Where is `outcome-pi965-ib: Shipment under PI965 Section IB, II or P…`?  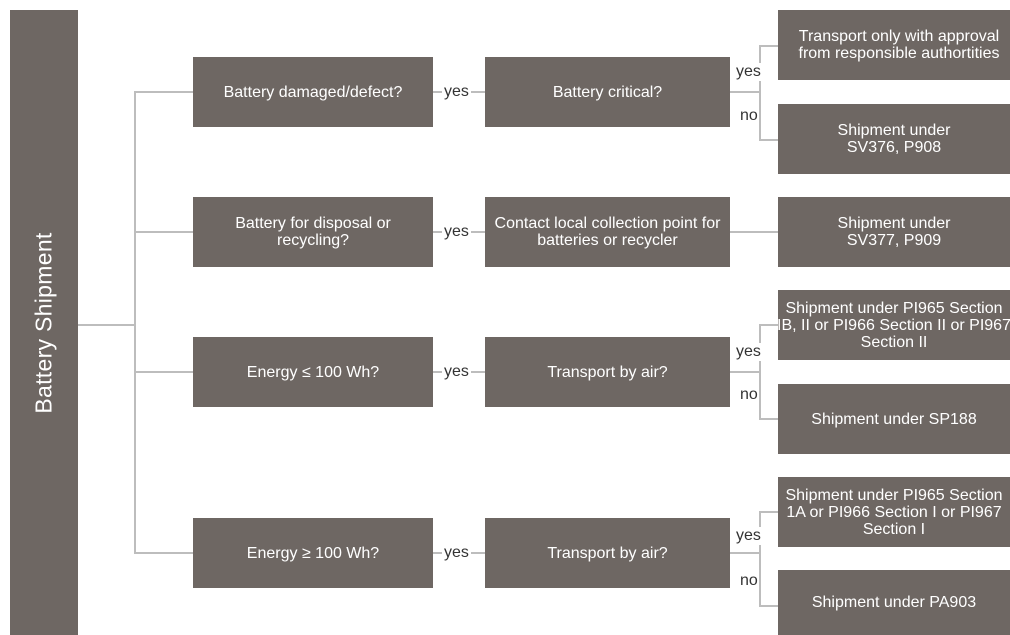
outcome-pi965-ib: Shipment under PI965 Section IB, II or P… is located at coordinates (894, 325).